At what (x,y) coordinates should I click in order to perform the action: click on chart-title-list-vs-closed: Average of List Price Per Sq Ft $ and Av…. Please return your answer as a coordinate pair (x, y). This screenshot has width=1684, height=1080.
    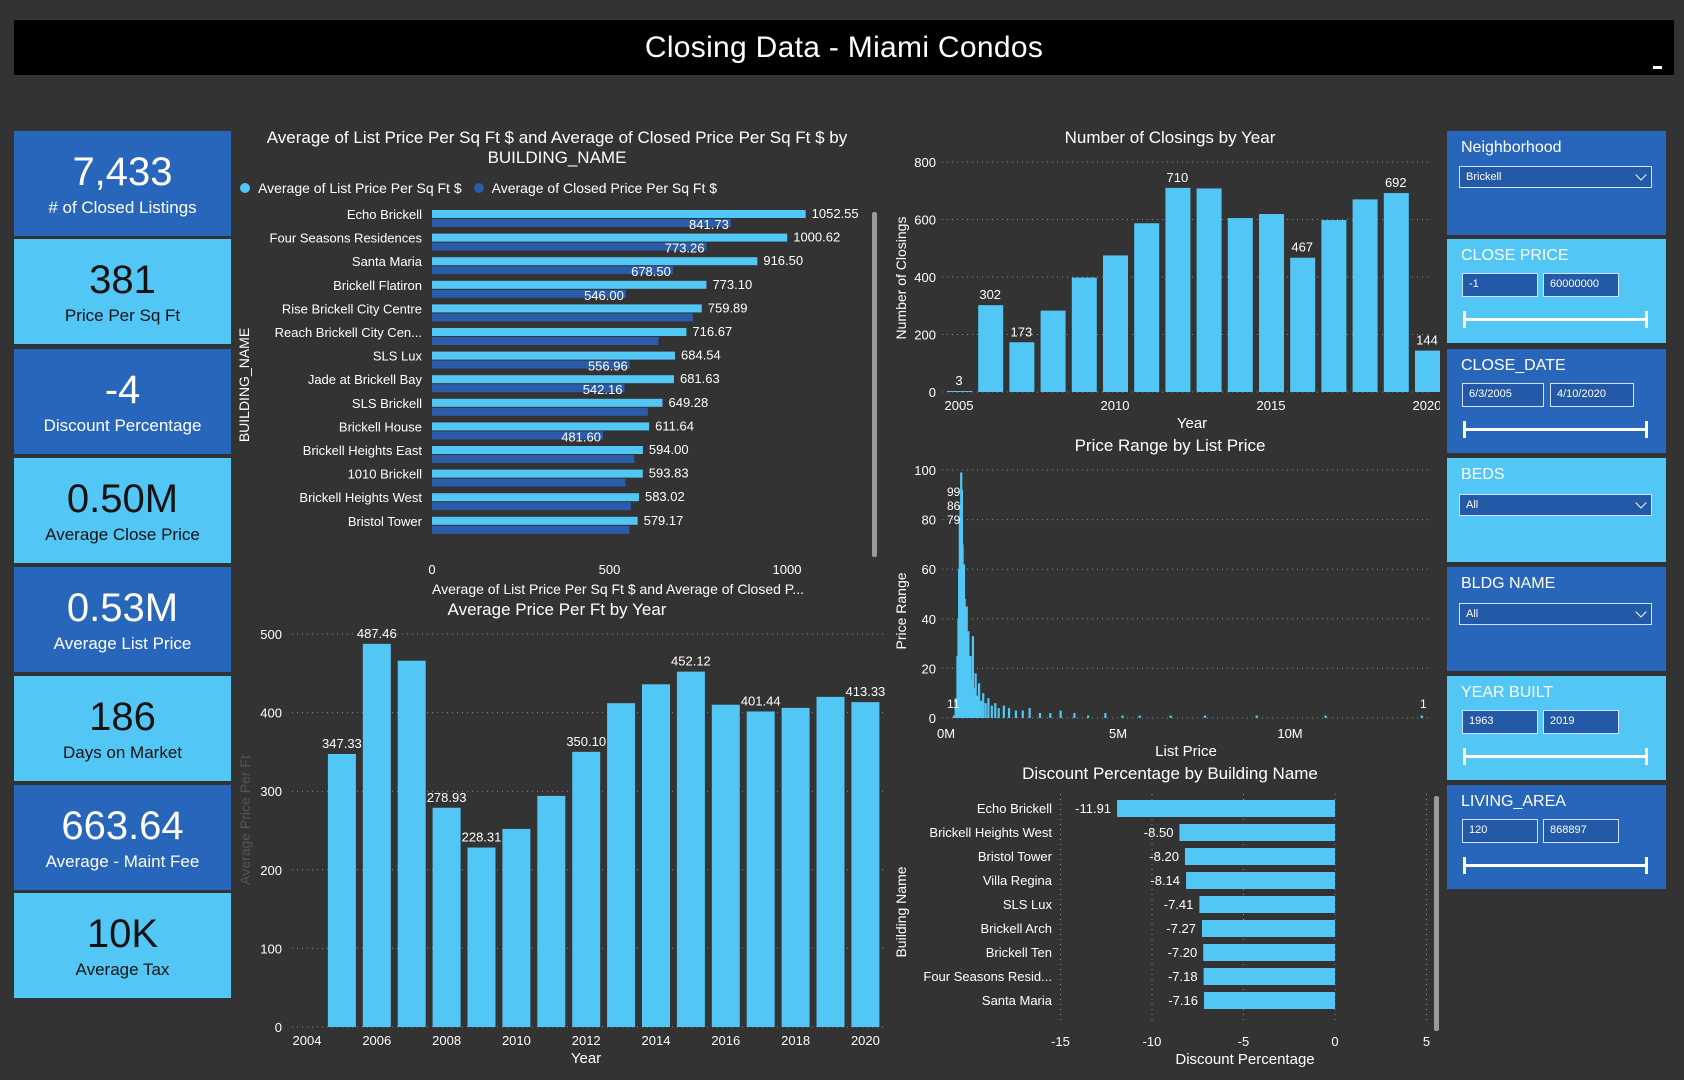
    Looking at the image, I should click on (557, 148).